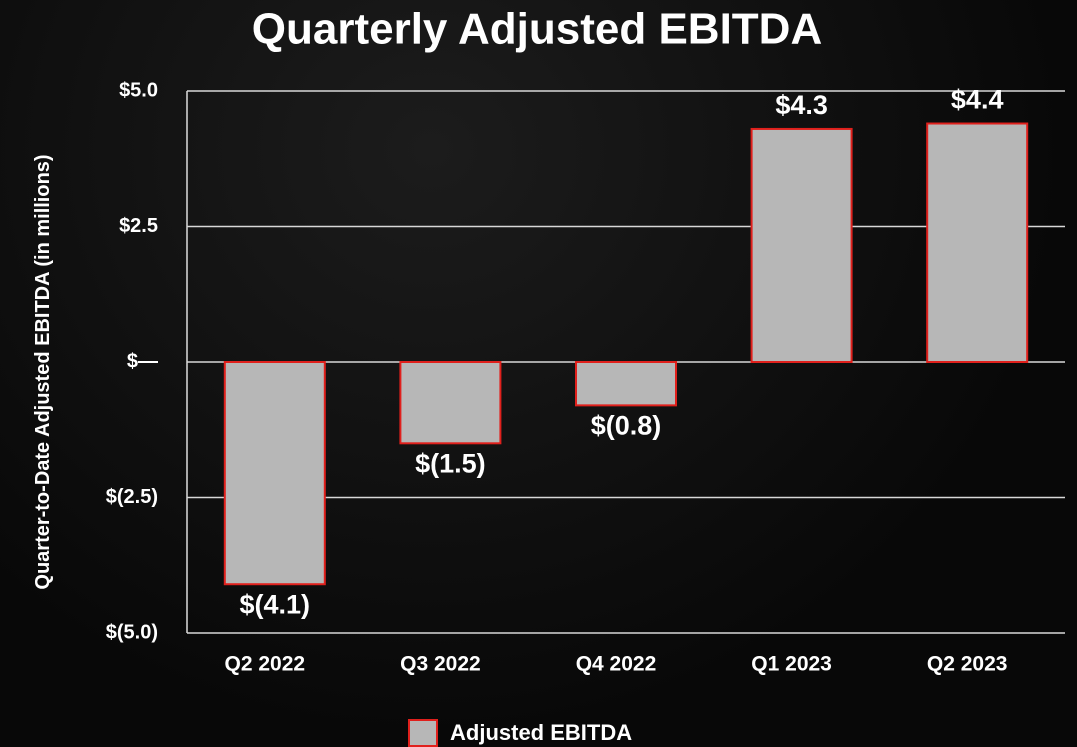 The width and height of the screenshot is (1077, 747). I want to click on x-tick-label: Q4 2022, so click(616, 664).